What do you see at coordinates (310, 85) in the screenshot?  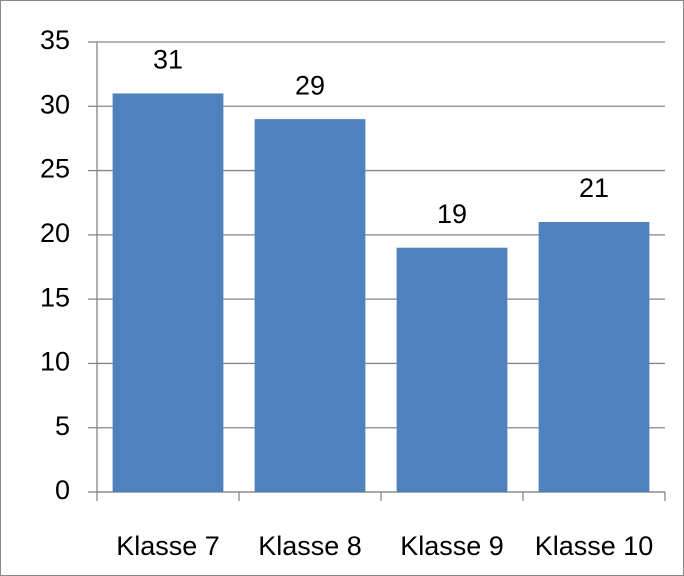 I see `data-label: 29` at bounding box center [310, 85].